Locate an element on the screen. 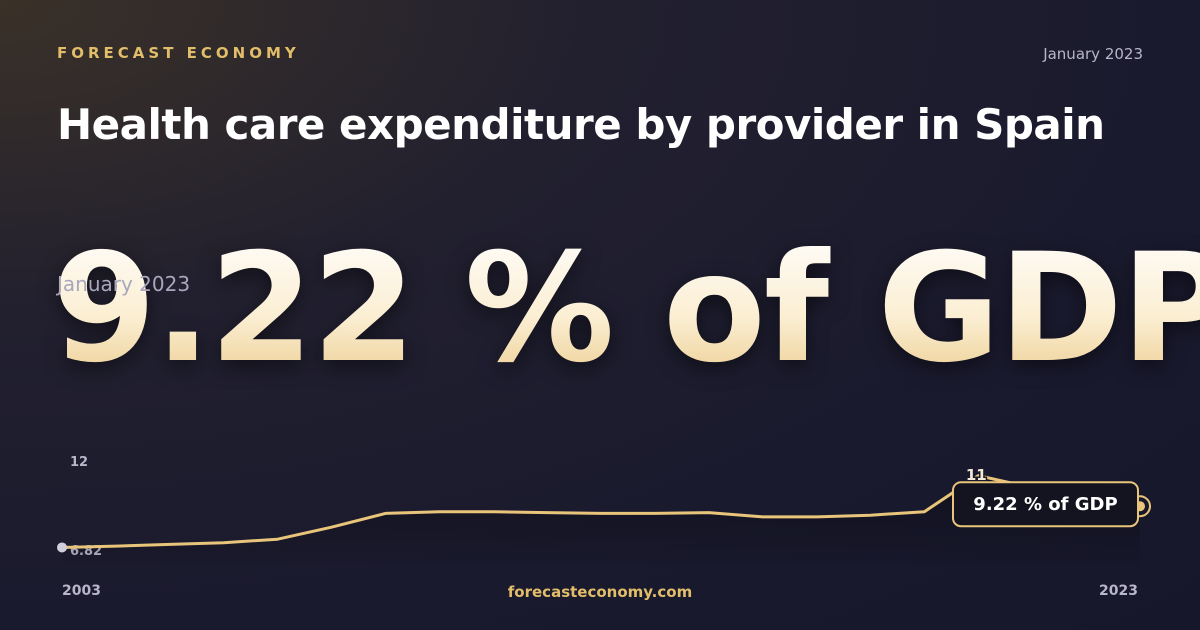 This screenshot has width=1200, height=630. callout-box is located at coordinates (1045, 504).